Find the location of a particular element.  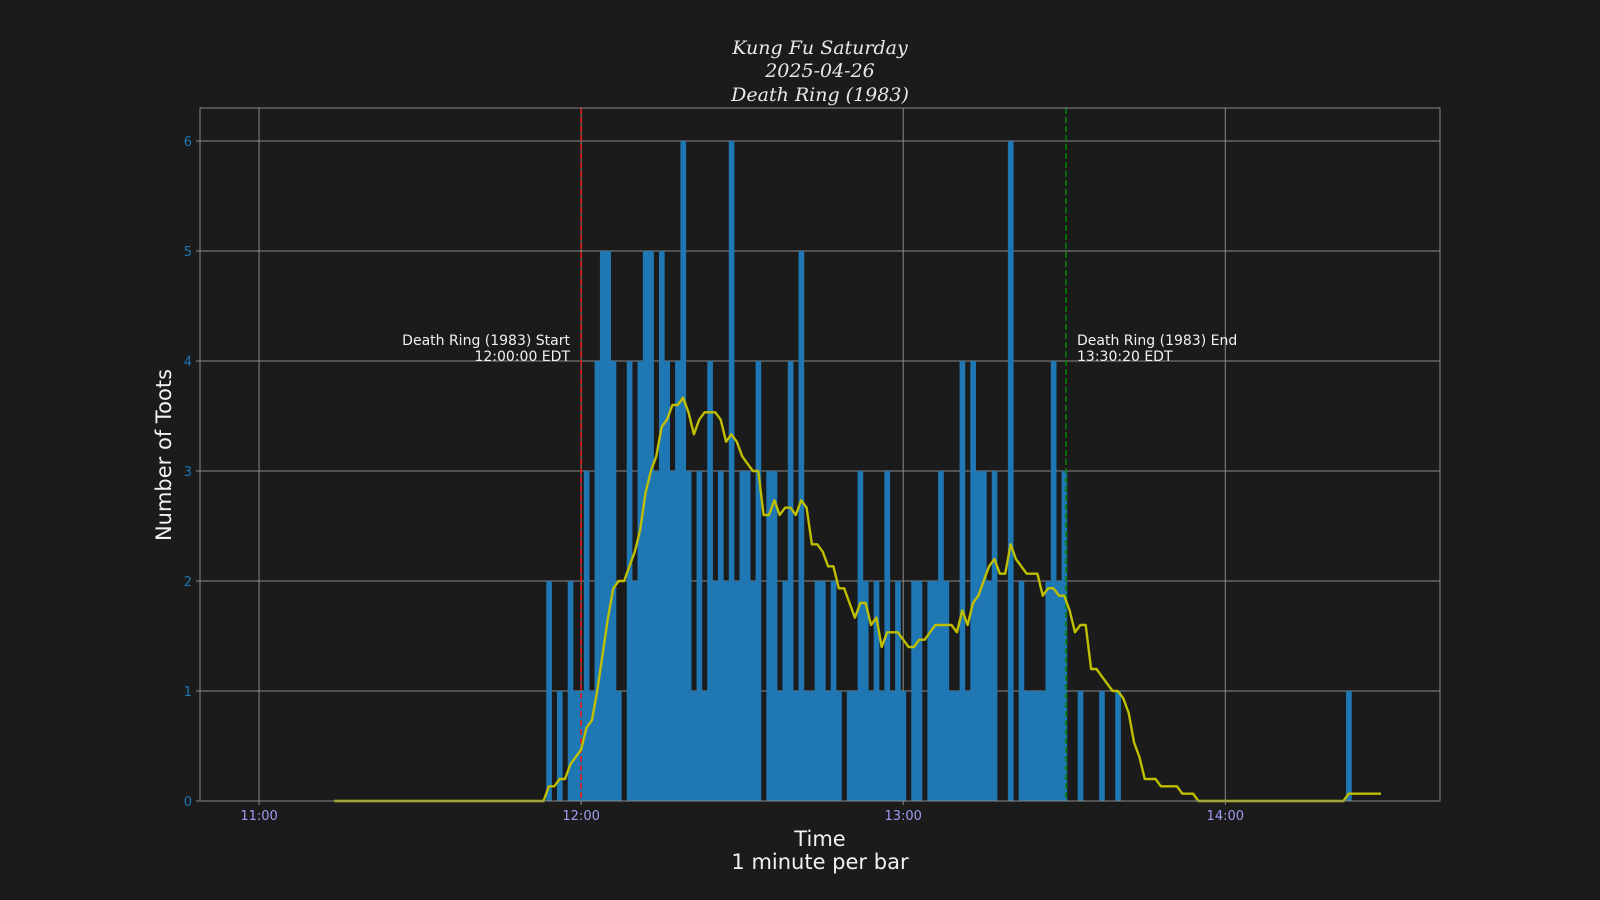

chart-title-line-3: Death Ring (1983) is located at coordinates (819, 95).